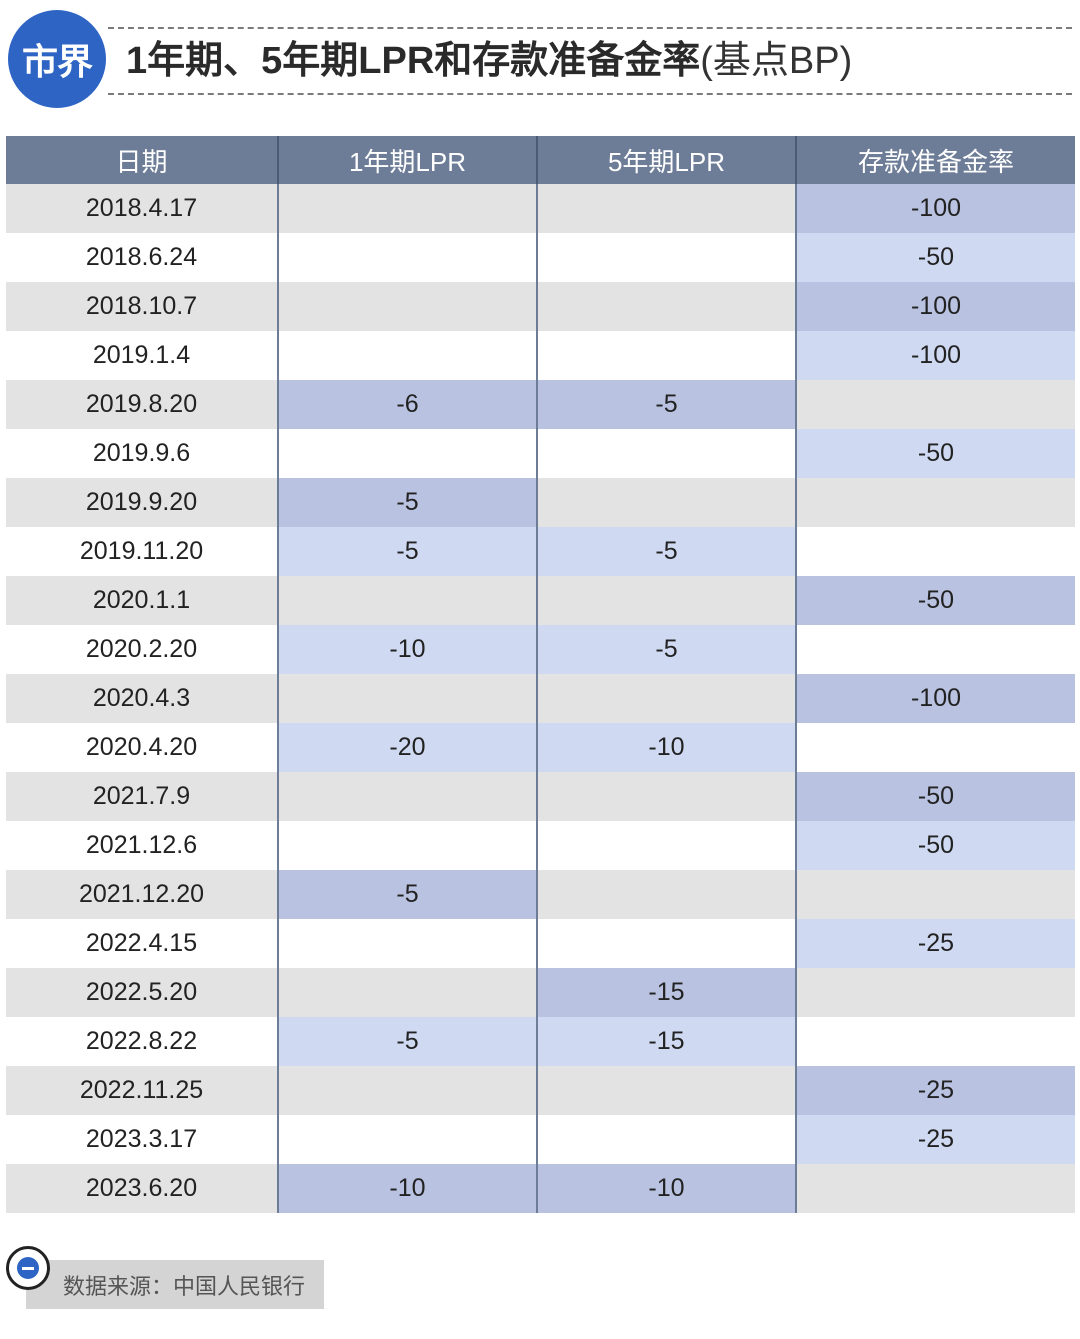 This screenshot has height=1339, width=1080. I want to click on table-row: 2018.6.24 -50, so click(540, 257).